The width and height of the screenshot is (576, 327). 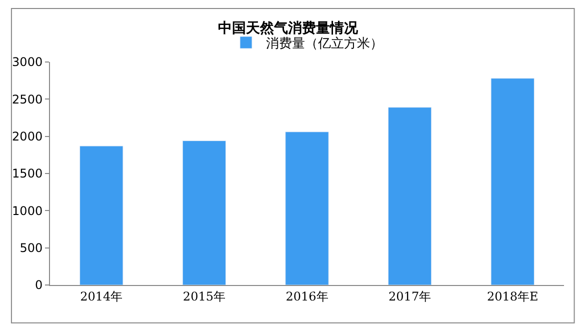 What do you see at coordinates (27, 211) in the screenshot?
I see `y-tick-label: 1000` at bounding box center [27, 211].